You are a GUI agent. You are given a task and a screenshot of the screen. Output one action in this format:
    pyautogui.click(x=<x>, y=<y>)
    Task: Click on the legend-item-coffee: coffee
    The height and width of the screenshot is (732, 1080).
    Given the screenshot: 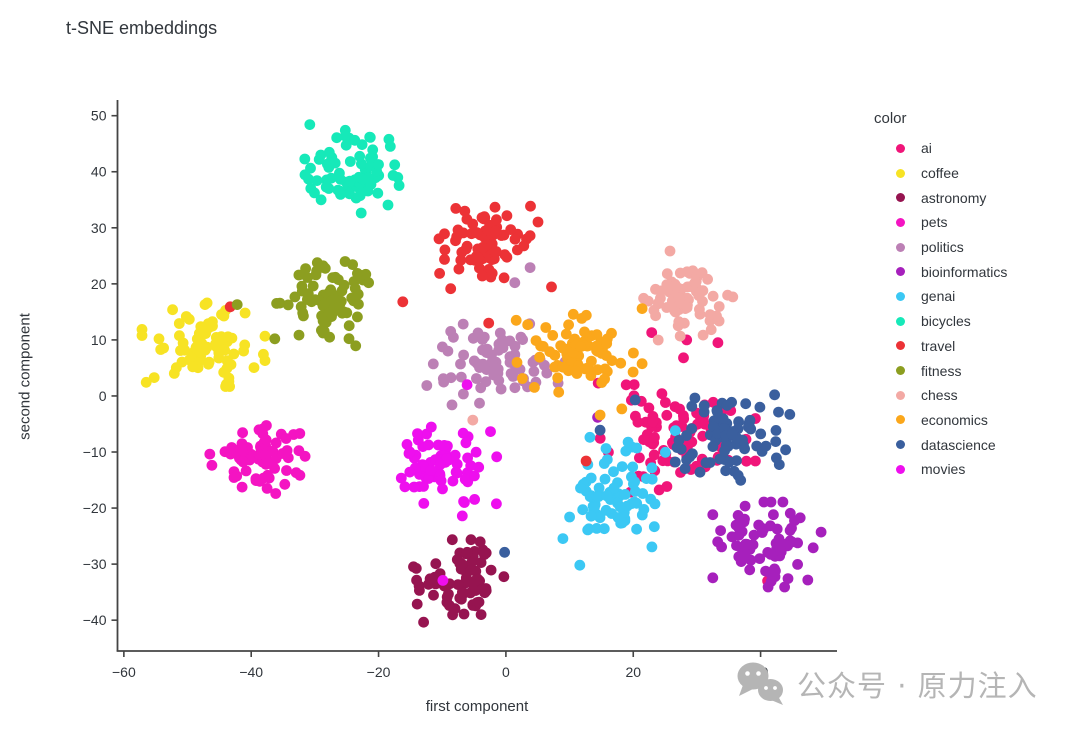 What is the action you would take?
    pyautogui.click(x=940, y=173)
    